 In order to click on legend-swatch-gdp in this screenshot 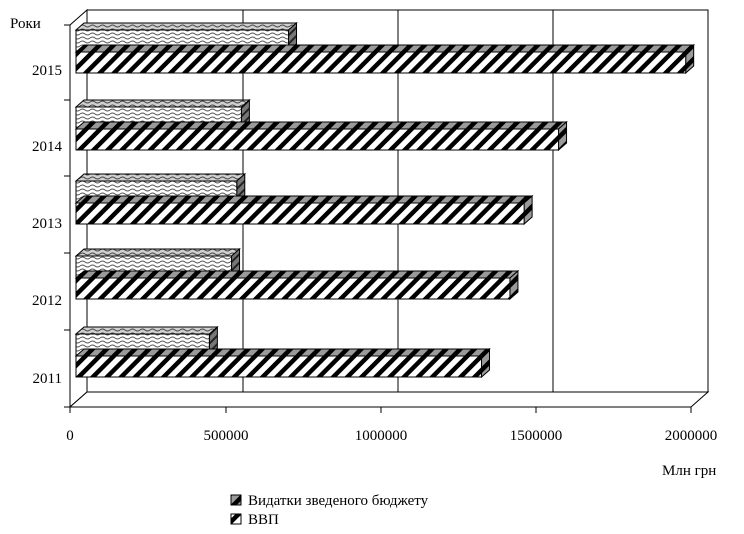, I will do `click(236, 519)`.